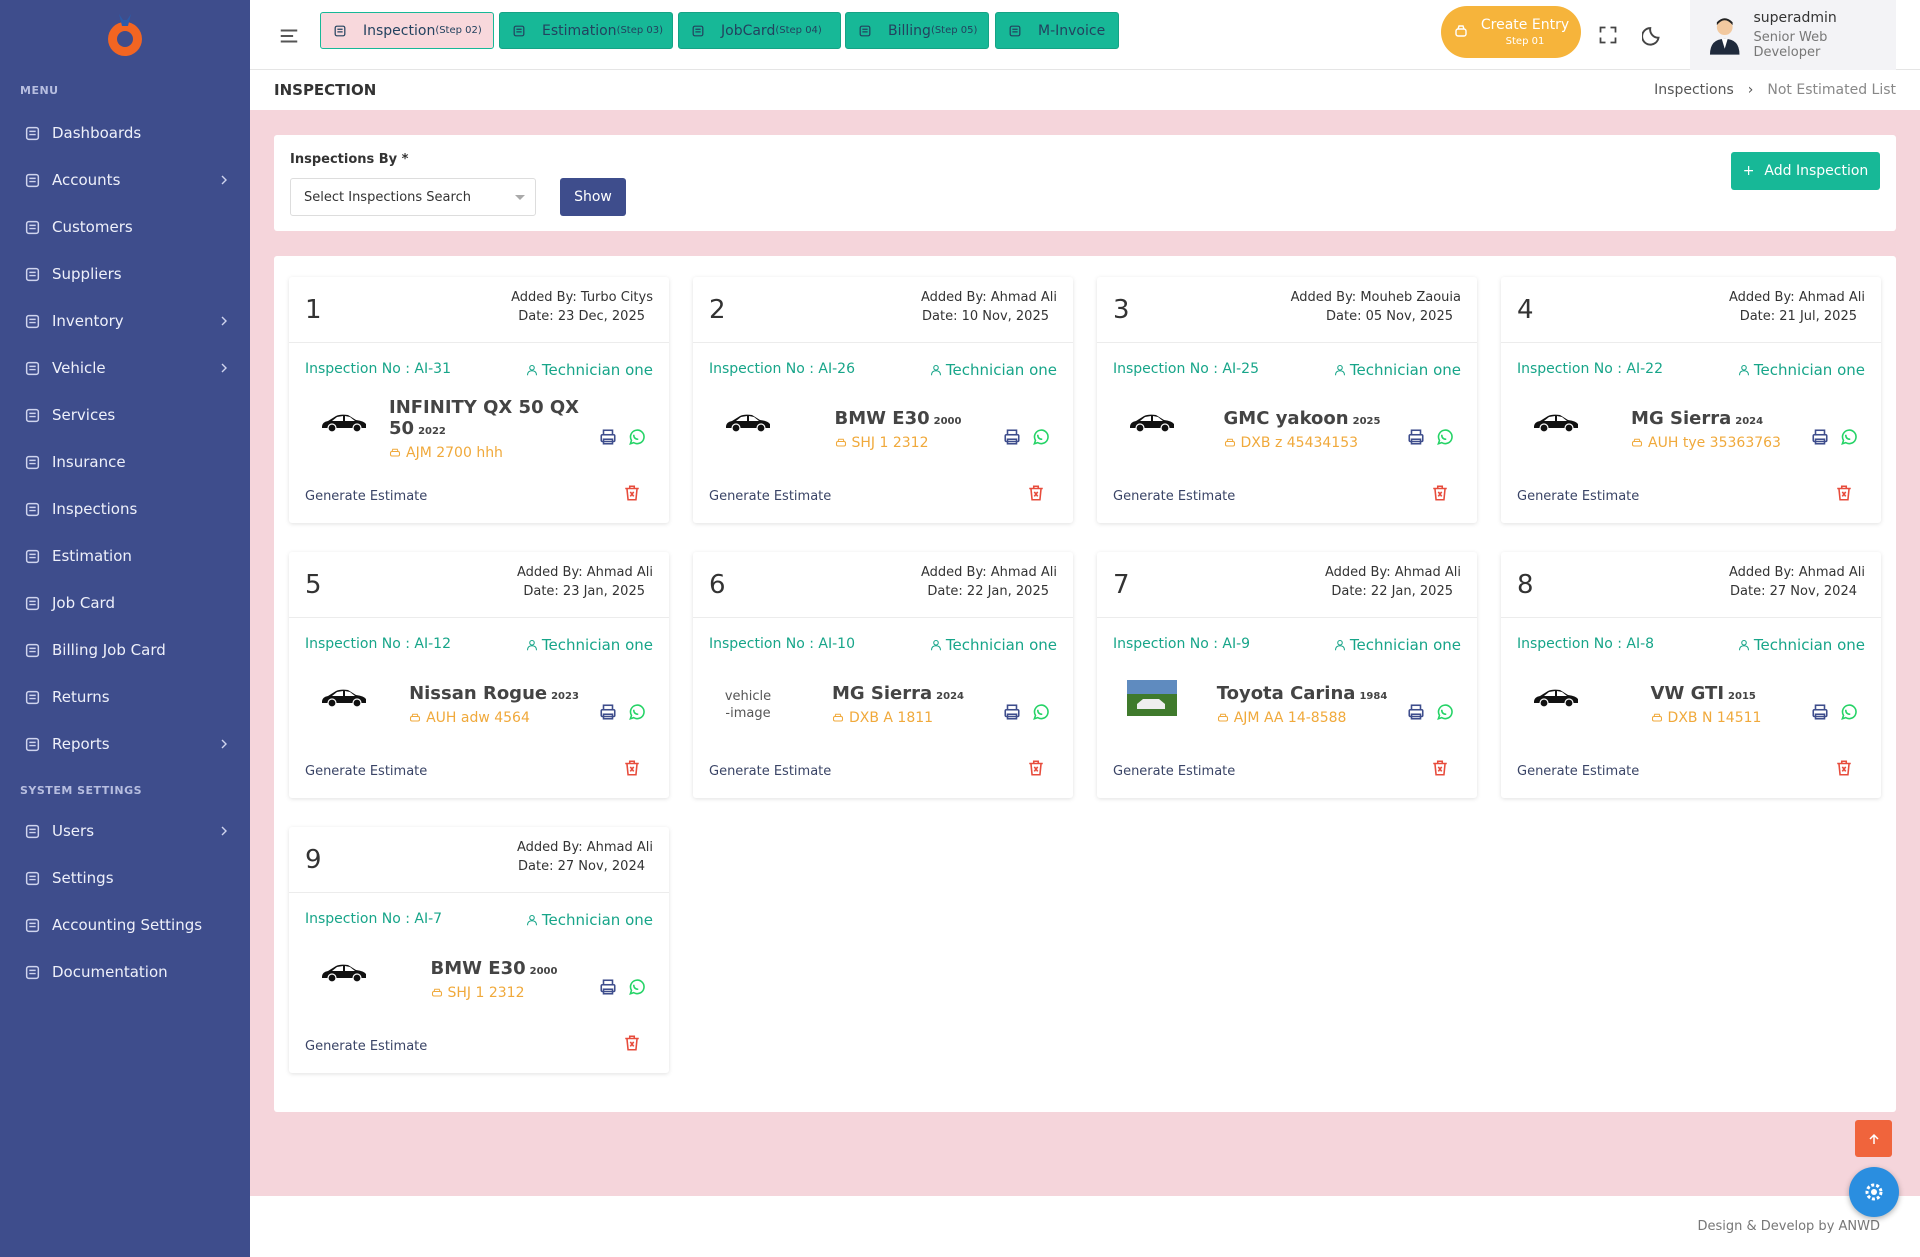  I want to click on vehicle-row: BMW E30 2000 SHJ 1 2312, so click(449, 980).